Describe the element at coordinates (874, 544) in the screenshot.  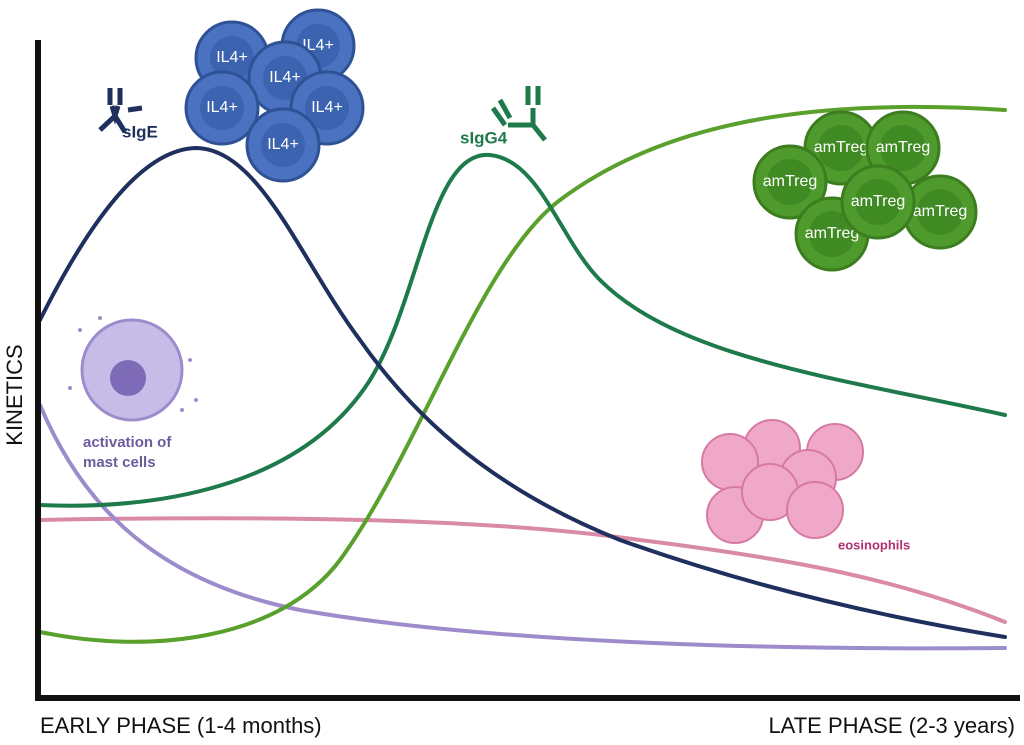
I see `eosinophil-label: eosinophils` at that location.